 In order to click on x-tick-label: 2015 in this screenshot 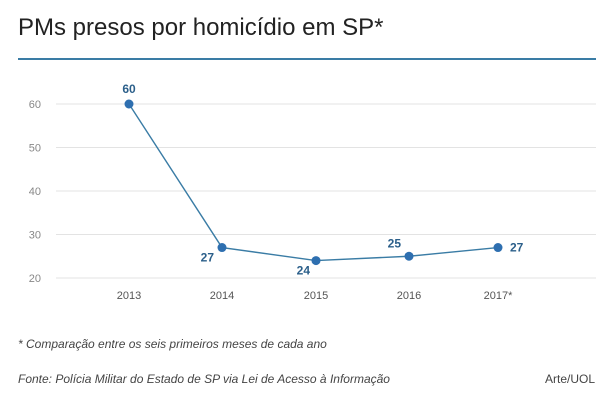, I will do `click(316, 296)`.